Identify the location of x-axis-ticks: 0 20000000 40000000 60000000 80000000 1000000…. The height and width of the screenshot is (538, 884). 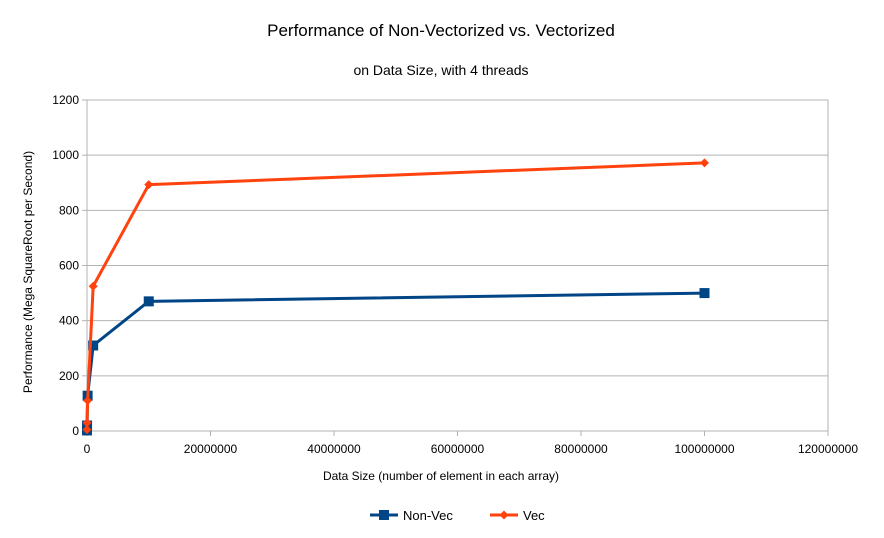
(471, 443).